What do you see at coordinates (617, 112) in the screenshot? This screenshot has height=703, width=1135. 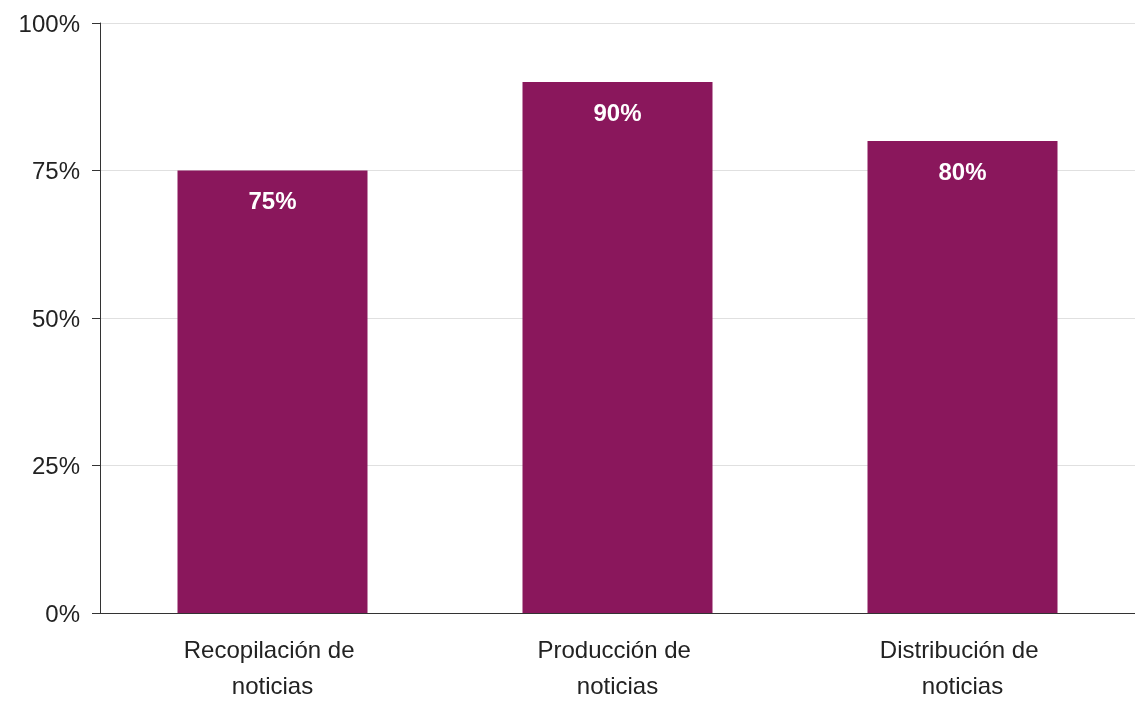 I see `data-label: 90%` at bounding box center [617, 112].